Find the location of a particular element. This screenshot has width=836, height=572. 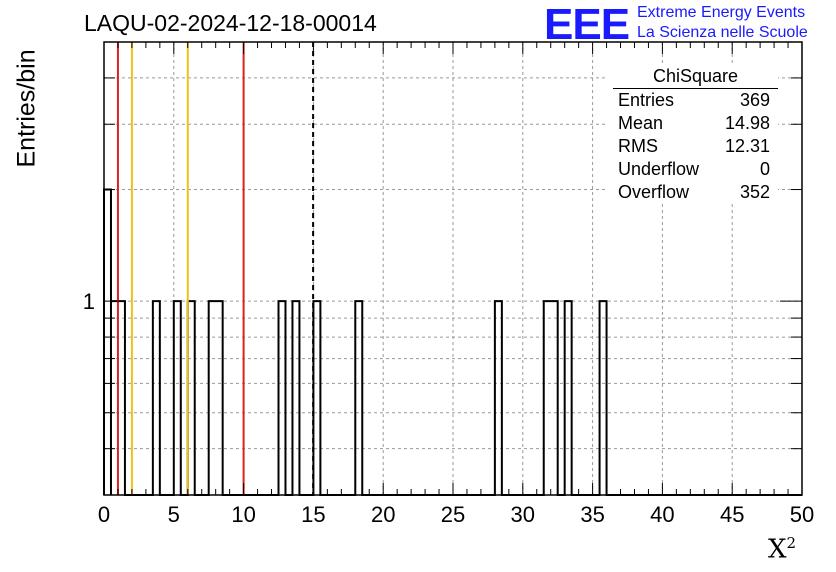

x-tick-label: 30 is located at coordinates (523, 514).